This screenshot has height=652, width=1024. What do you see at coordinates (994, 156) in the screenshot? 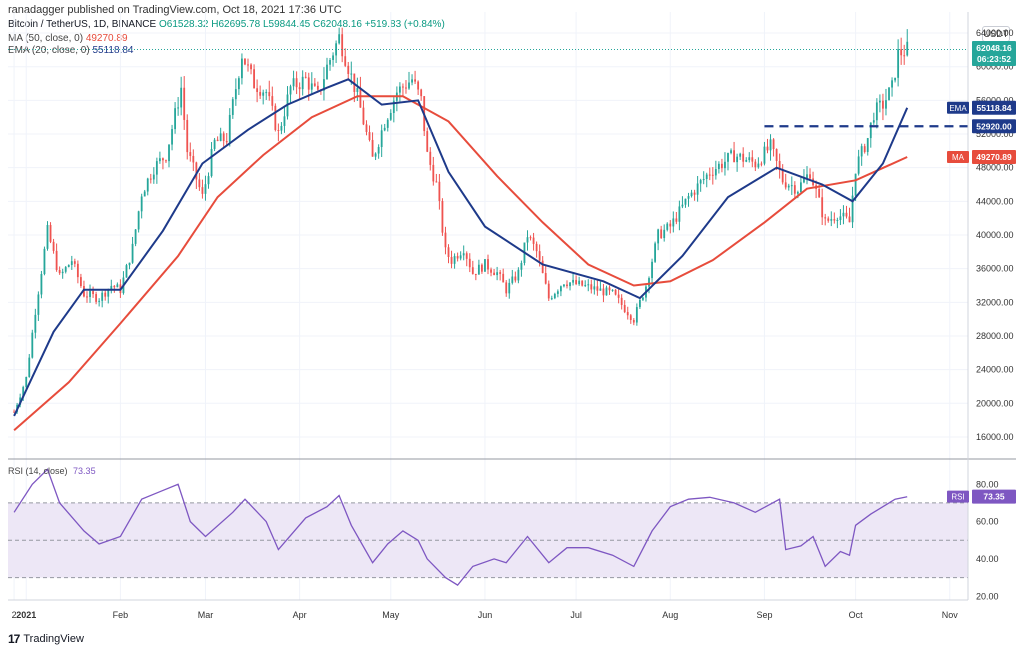
I see `ma-price-badge` at bounding box center [994, 156].